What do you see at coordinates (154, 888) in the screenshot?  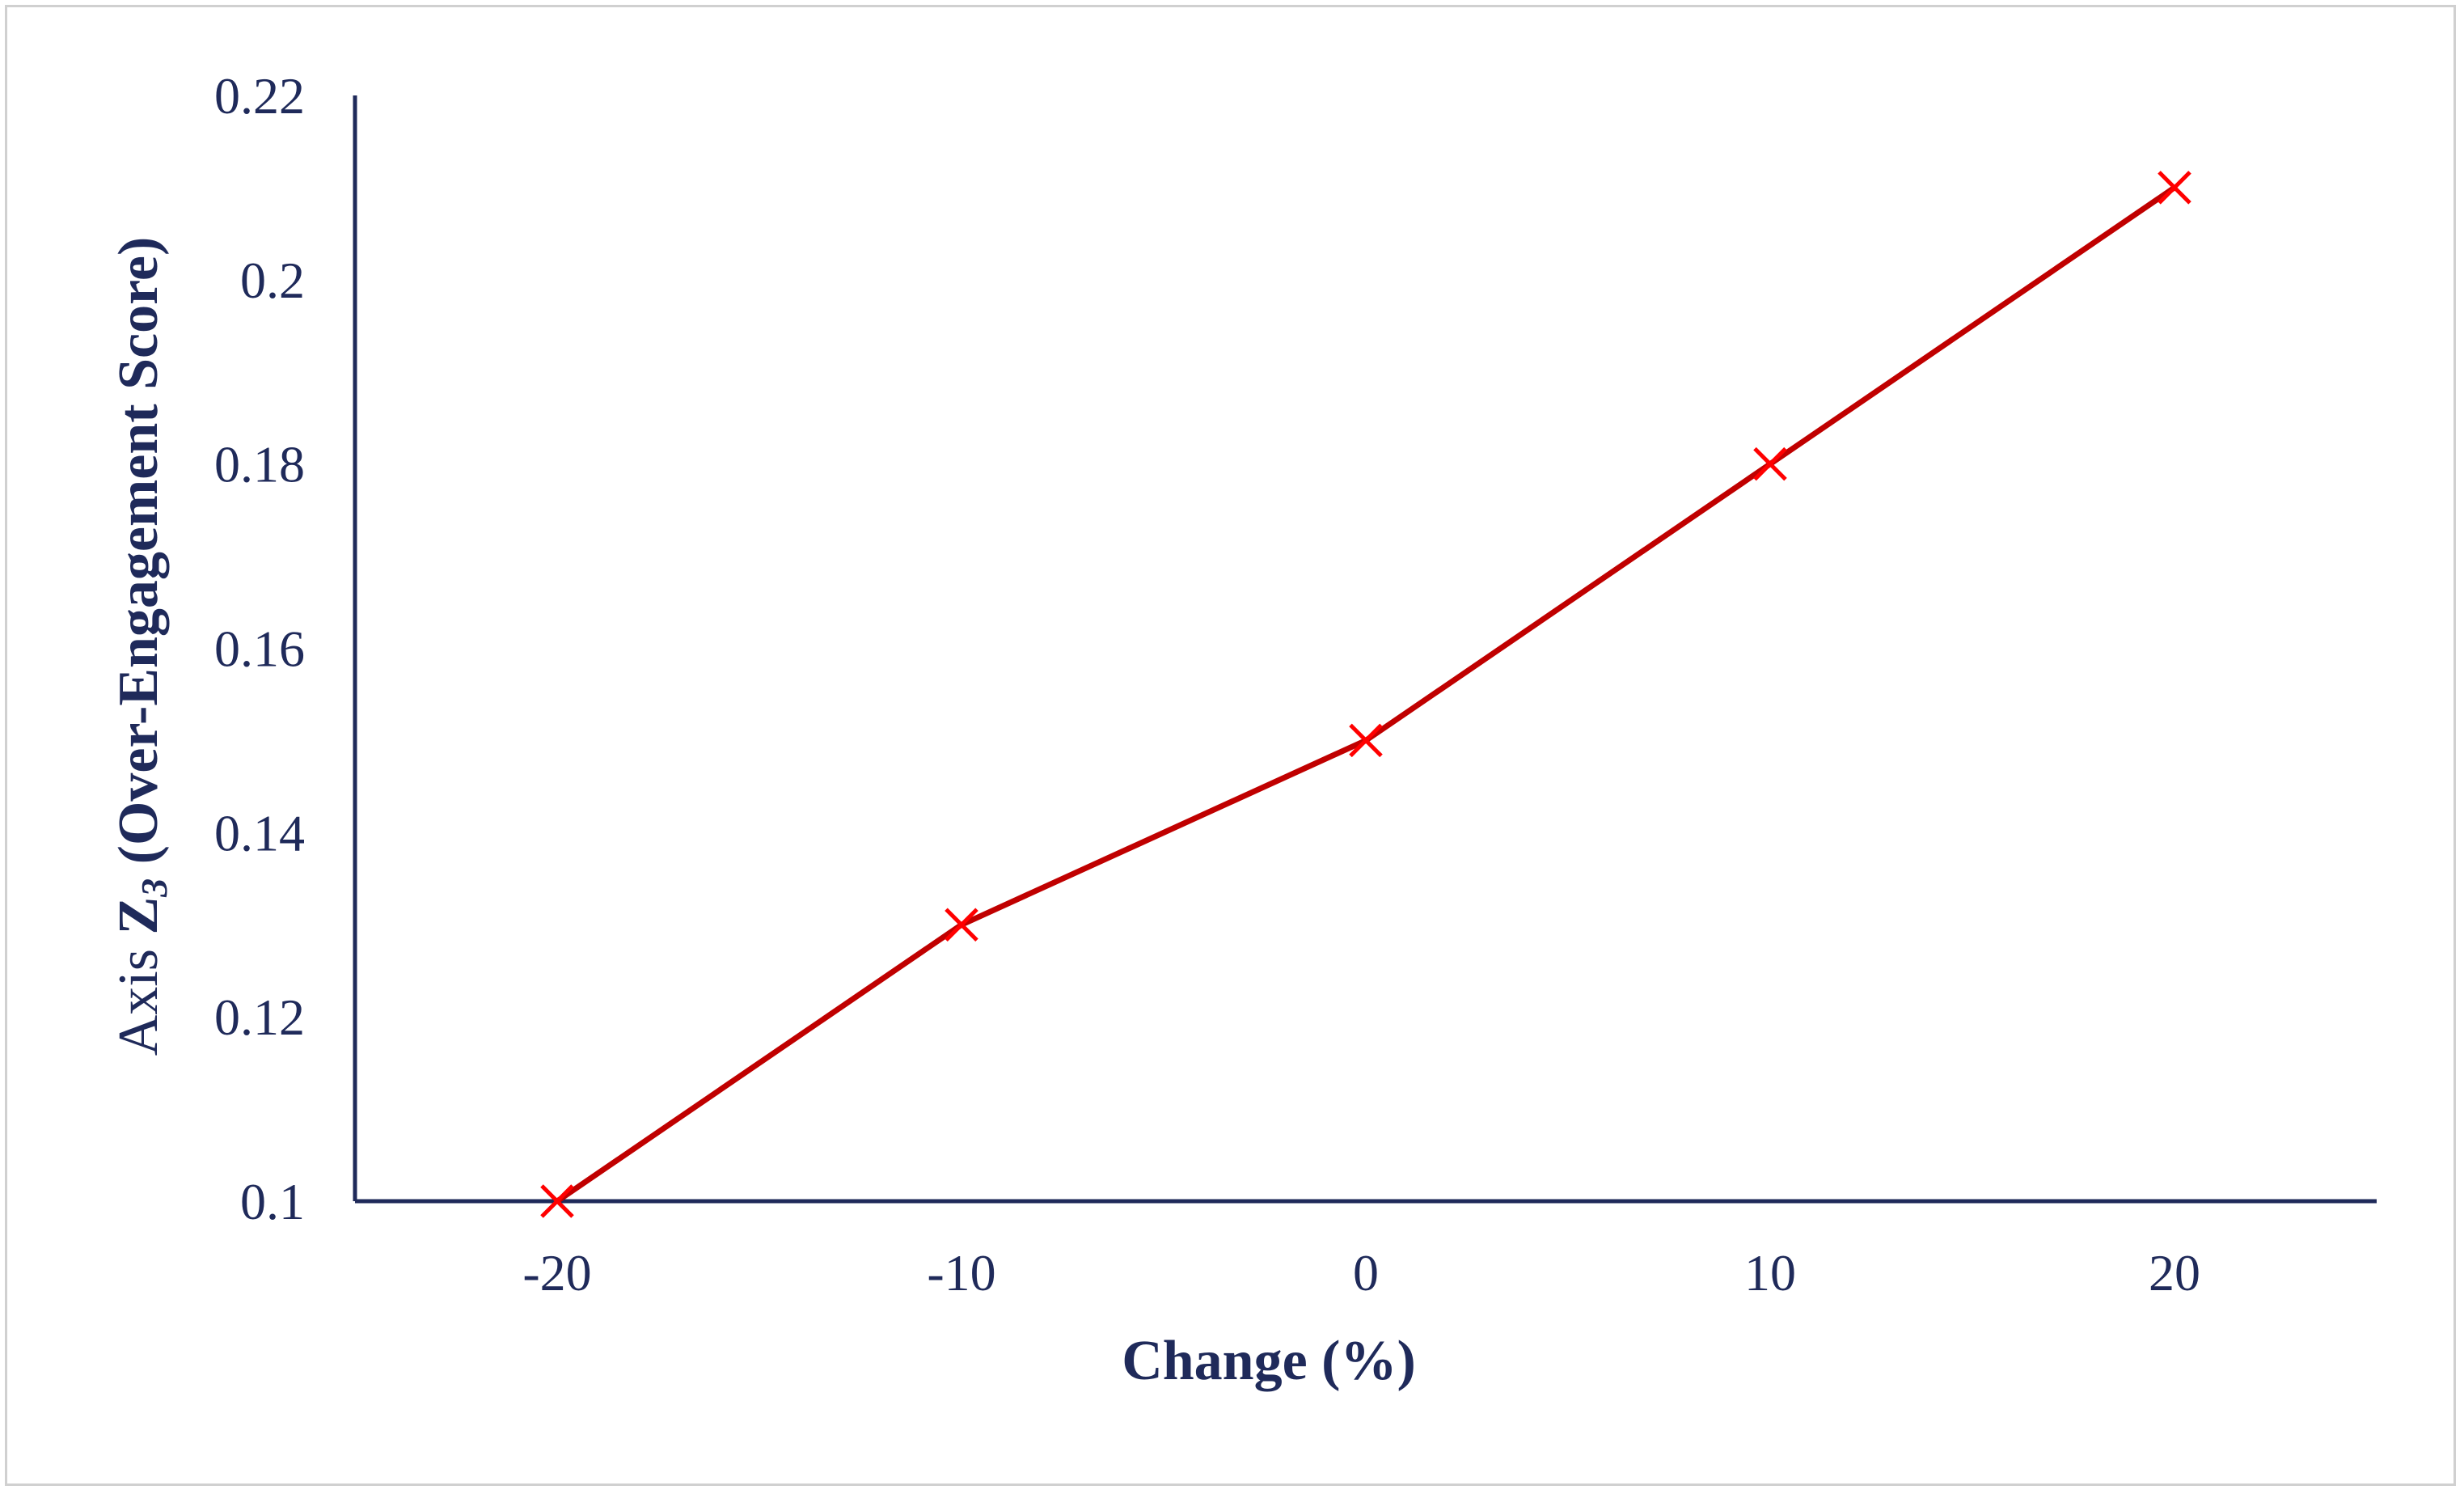 I see `y-axis-title-subscript: 3` at bounding box center [154, 888].